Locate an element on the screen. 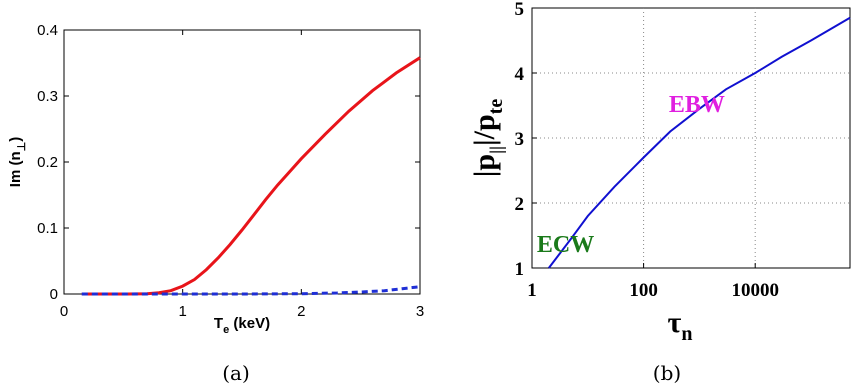  x-tick-label-a: 0 is located at coordinates (64, 311).